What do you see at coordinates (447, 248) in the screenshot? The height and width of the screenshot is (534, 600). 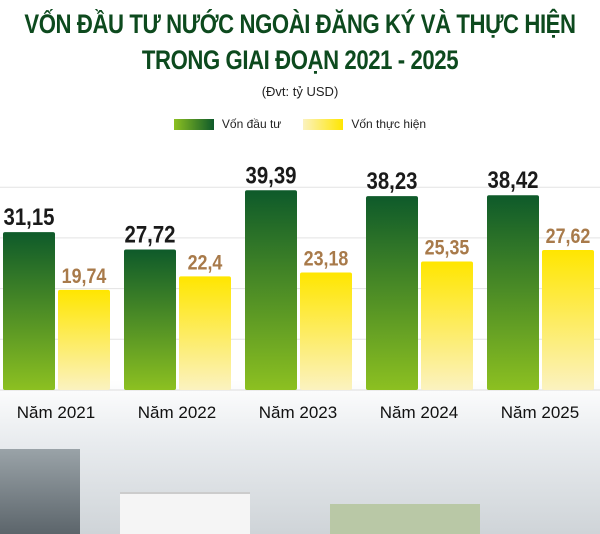 I see `realized-value-label: 25,35` at bounding box center [447, 248].